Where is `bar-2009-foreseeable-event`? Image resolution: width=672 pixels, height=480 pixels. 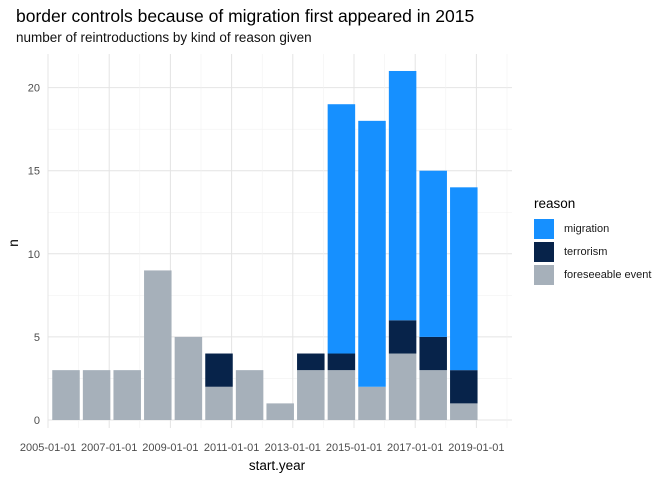
bar-2009-foreseeable-event is located at coordinates (158, 345).